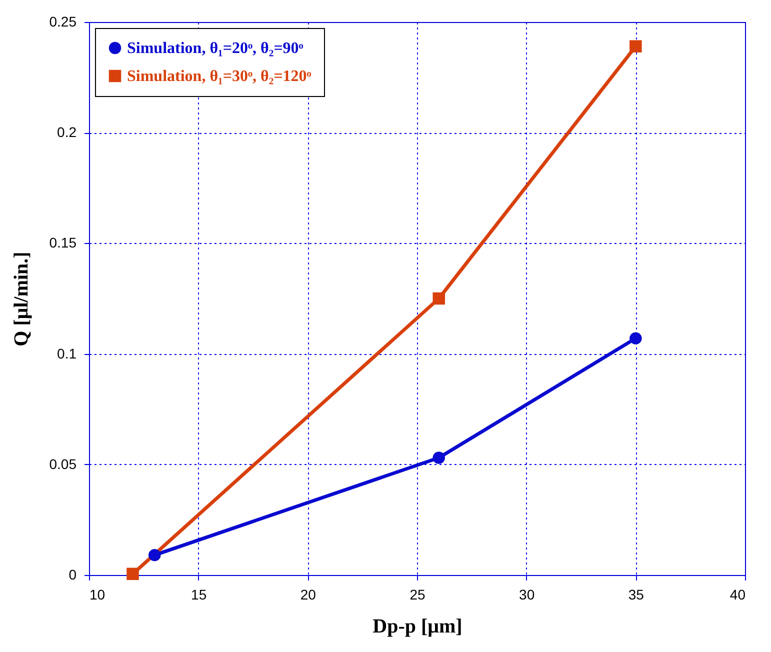  What do you see at coordinates (67, 353) in the screenshot?
I see `y-tick-label: 0.1` at bounding box center [67, 353].